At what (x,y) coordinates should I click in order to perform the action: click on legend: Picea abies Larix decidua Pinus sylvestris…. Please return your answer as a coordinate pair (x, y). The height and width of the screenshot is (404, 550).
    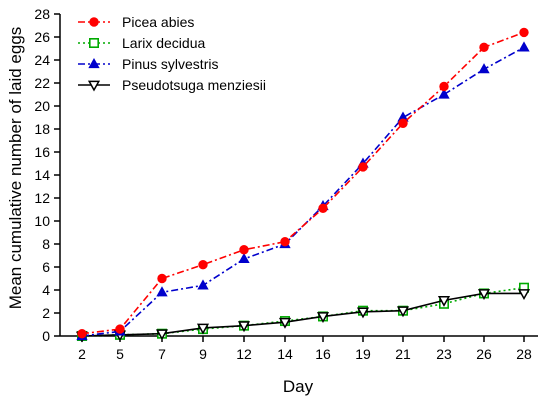
    Looking at the image, I should click on (172, 53).